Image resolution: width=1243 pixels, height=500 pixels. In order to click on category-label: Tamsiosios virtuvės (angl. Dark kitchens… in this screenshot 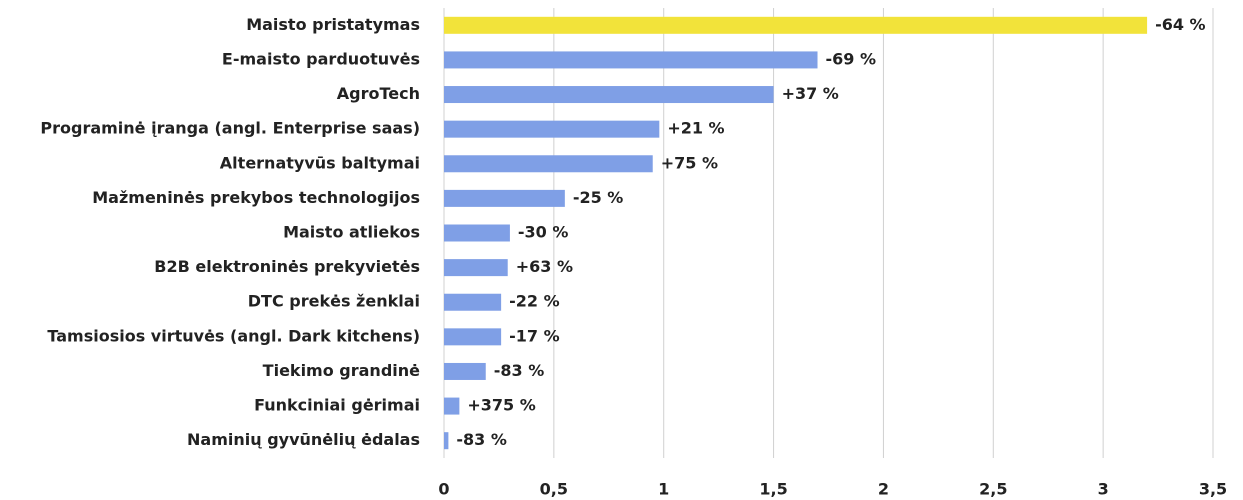, I will do `click(233, 335)`.